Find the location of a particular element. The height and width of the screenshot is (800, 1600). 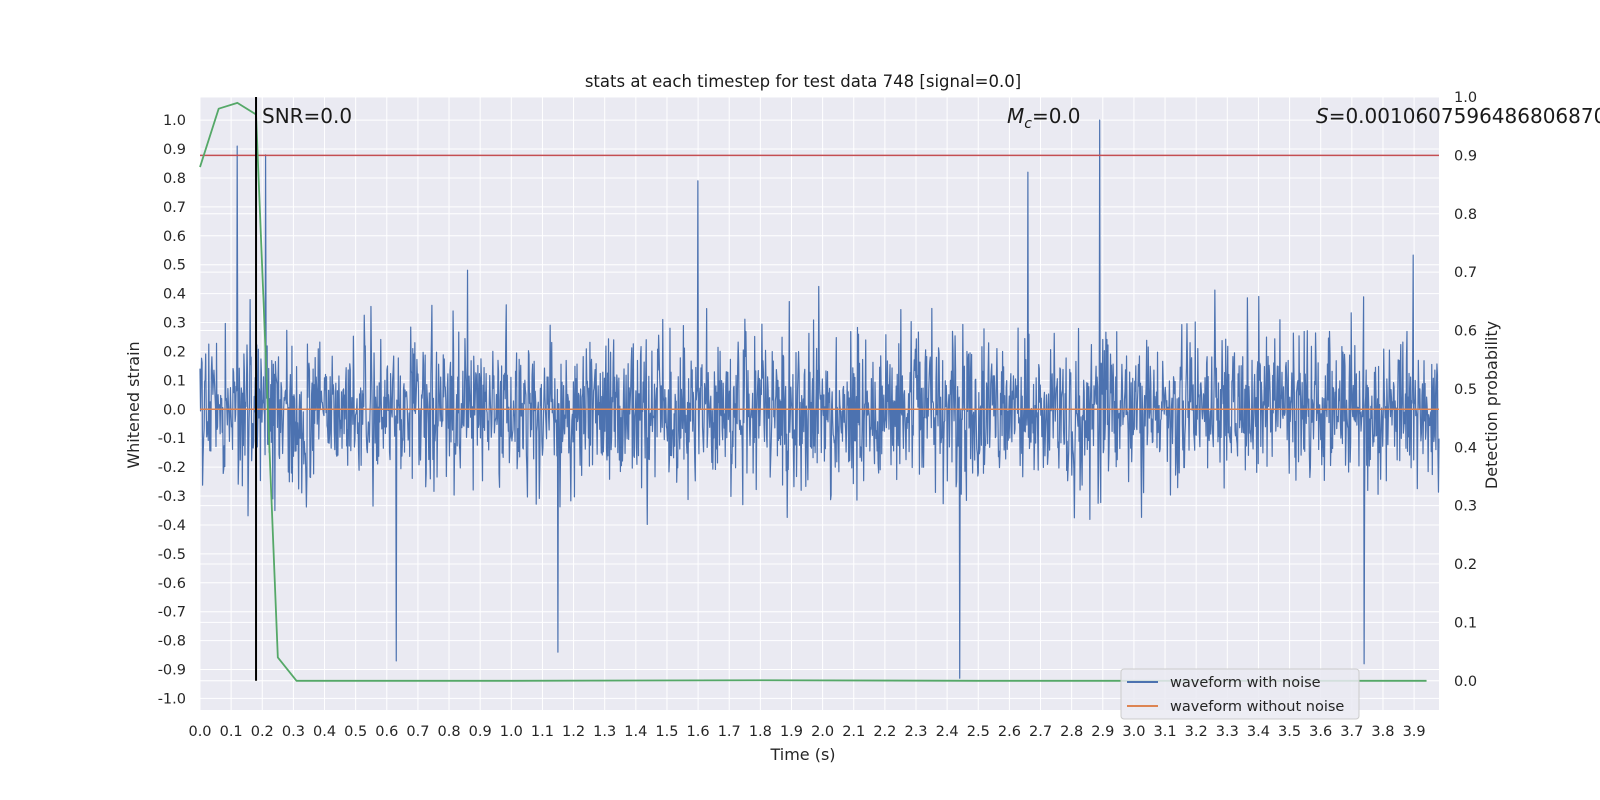

y2-tick-label: 0.1 is located at coordinates (1465, 623).